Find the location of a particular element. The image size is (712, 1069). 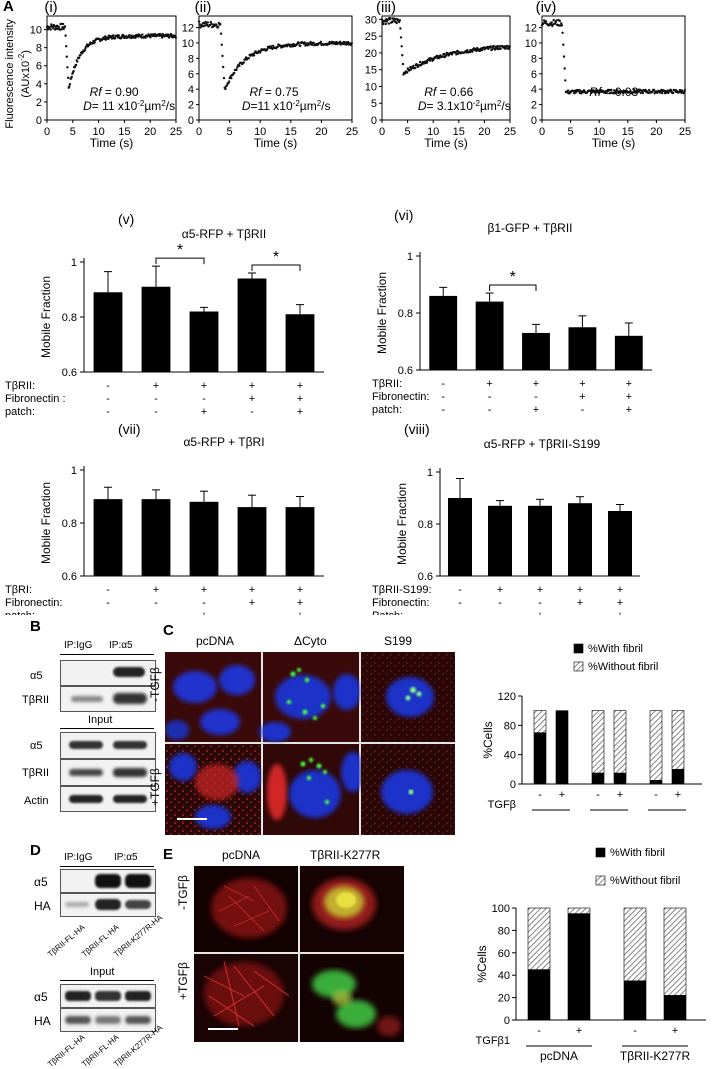

frap-rf-annotation: Rf = 0.66 is located at coordinates (448, 92).